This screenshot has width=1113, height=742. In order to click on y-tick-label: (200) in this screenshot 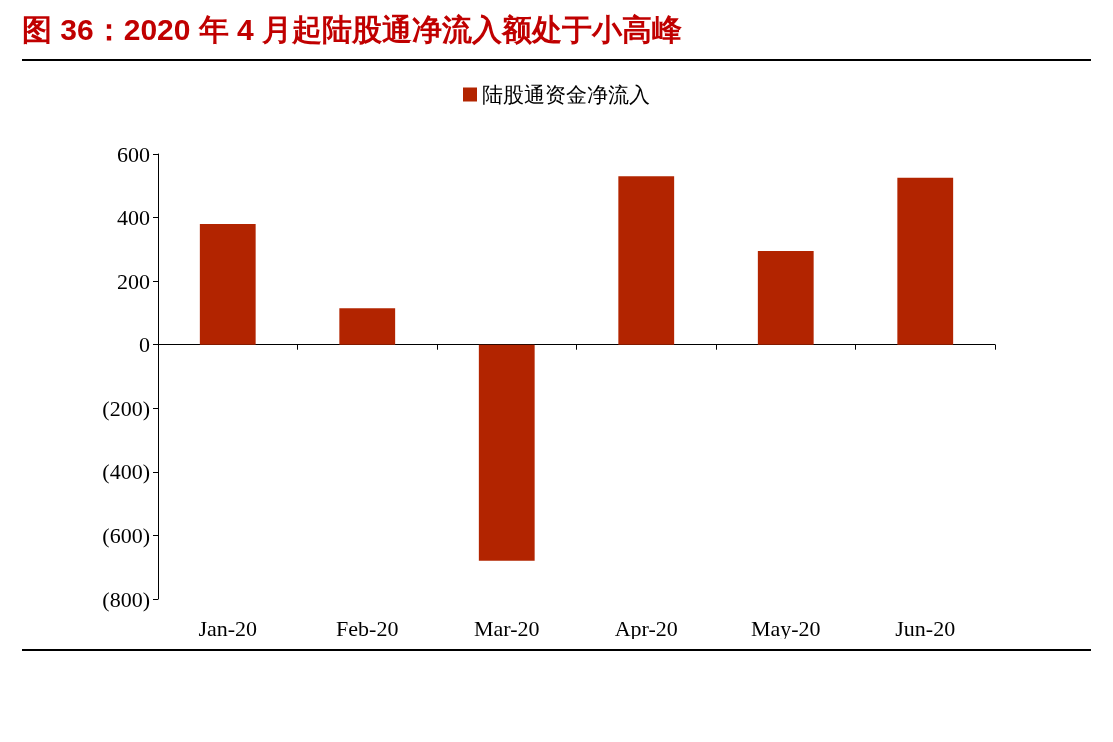, I will do `click(126, 408)`.